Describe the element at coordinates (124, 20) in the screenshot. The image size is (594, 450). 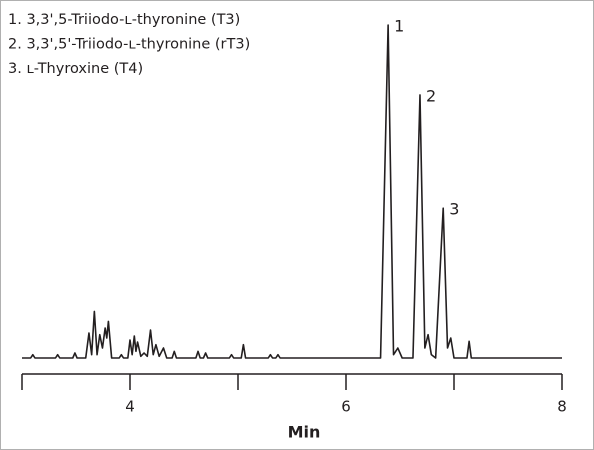
I see `legend-item: 1. 3,3',5-Triiodo-ʟ-thyronine (T3)` at that location.